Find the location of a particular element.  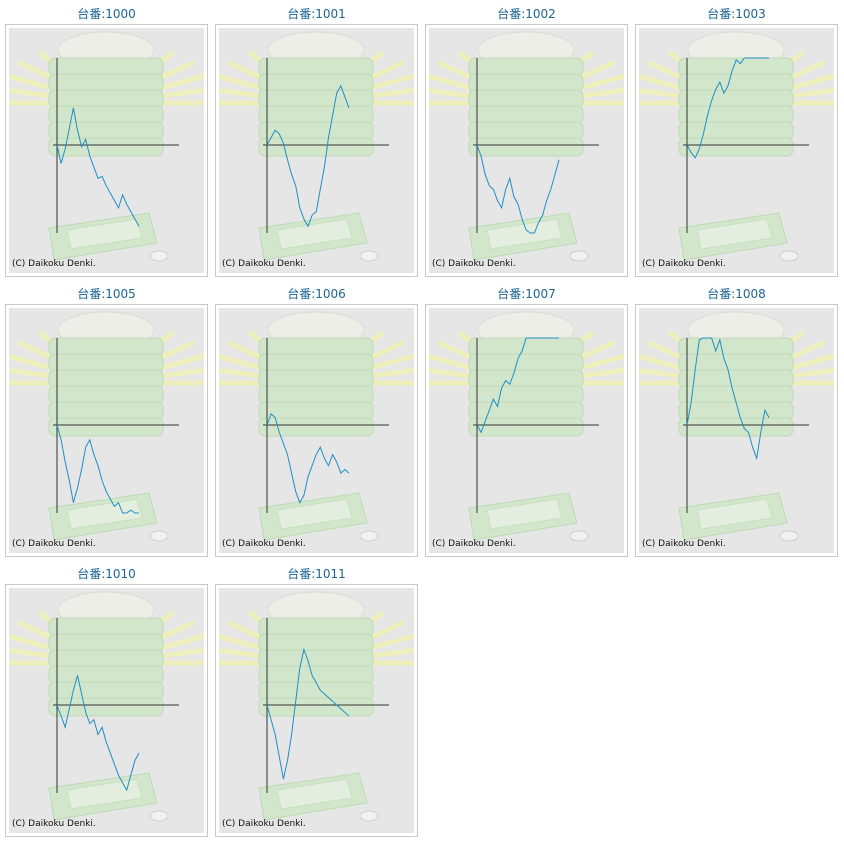

machine-card: 台番:1003 (C) Daikoku Denki. is located at coordinates (736, 139).